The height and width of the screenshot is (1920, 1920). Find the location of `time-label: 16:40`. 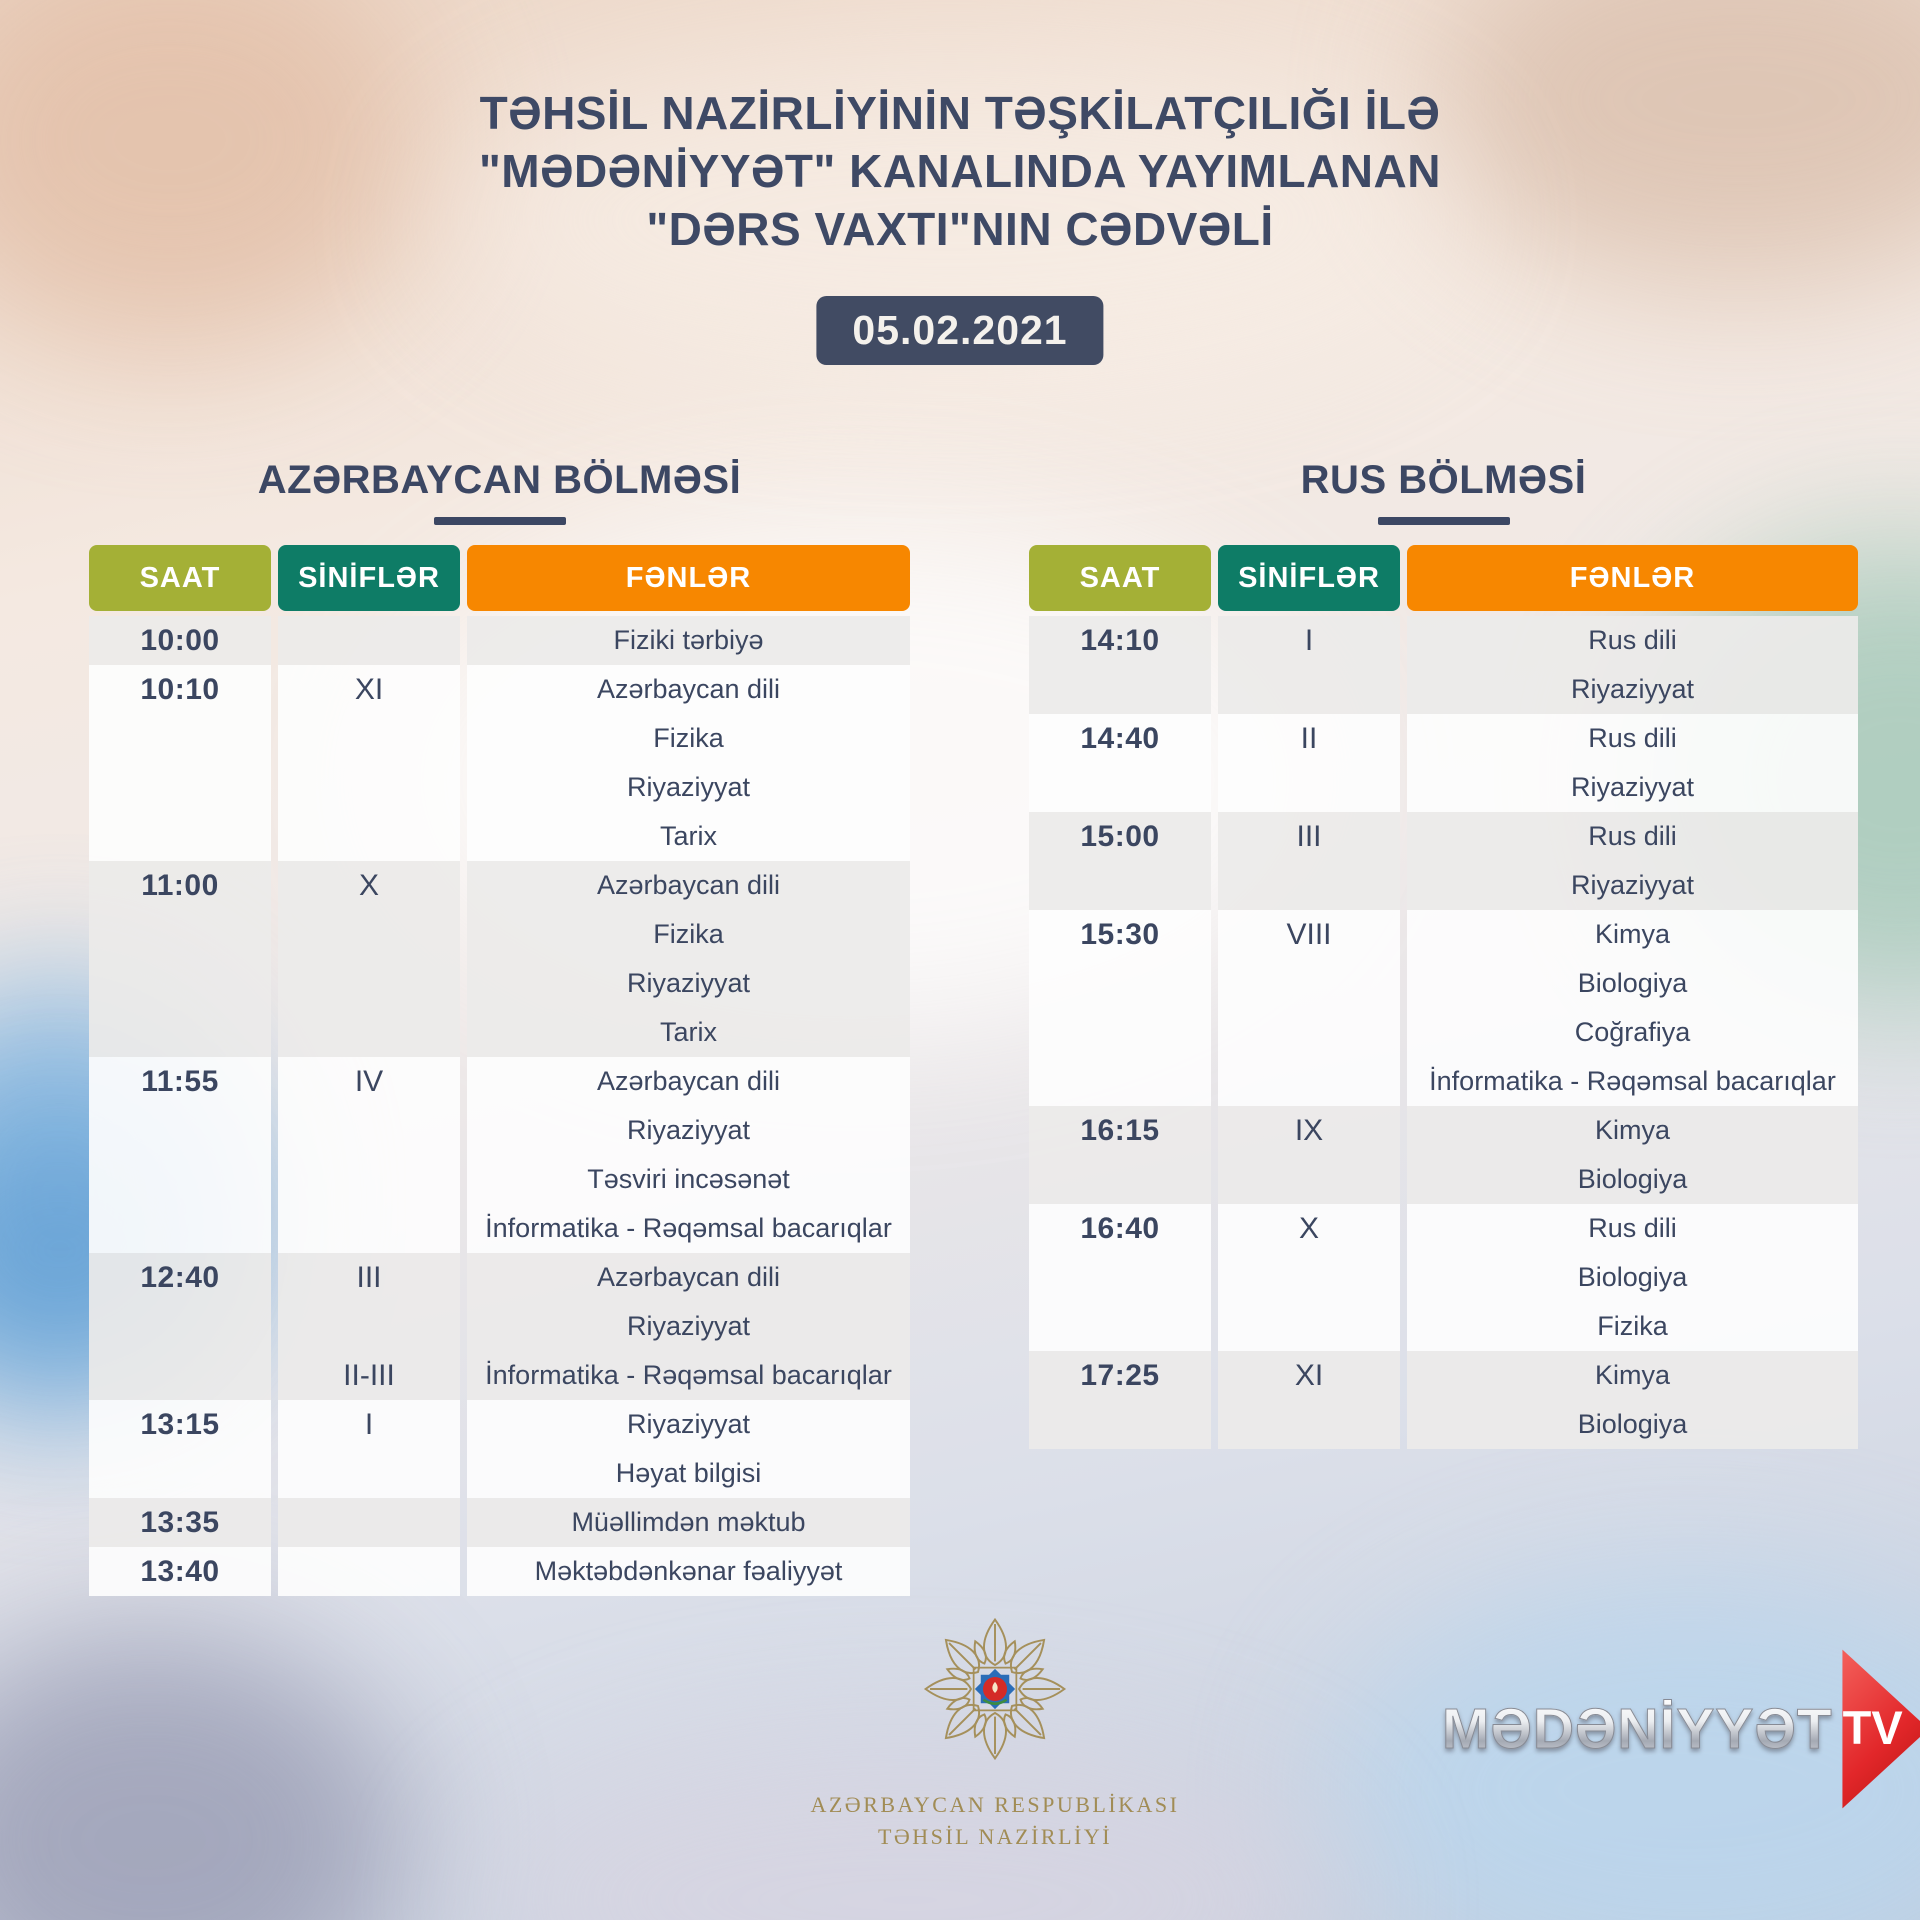

time-label: 16:40 is located at coordinates (1120, 1228).